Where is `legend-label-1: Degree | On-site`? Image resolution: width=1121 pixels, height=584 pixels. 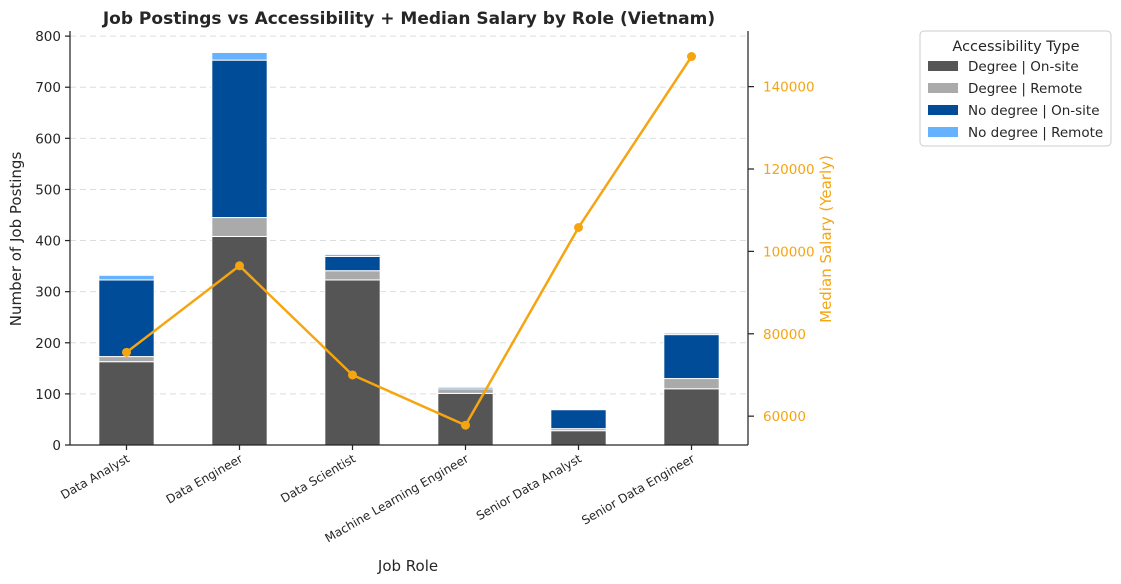
legend-label-1: Degree | On-site is located at coordinates (1023, 67).